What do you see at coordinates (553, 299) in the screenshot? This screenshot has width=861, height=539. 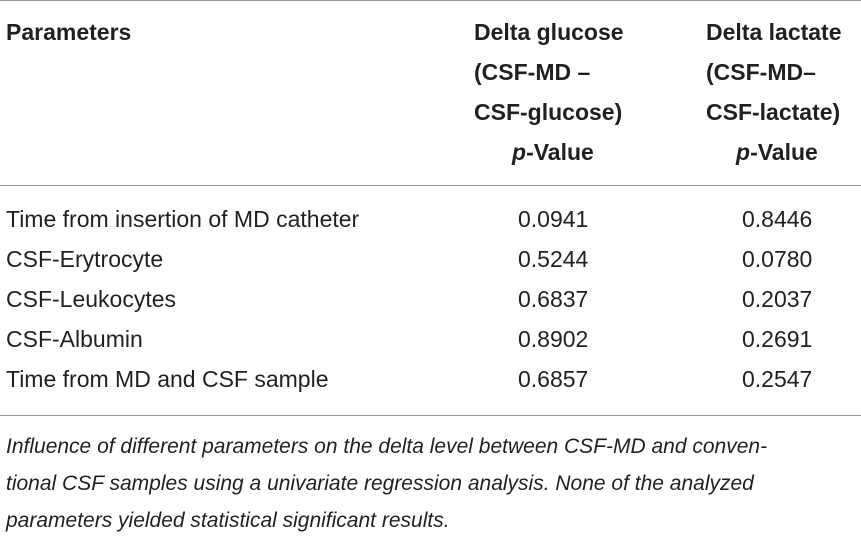 I see `row-glucose-p: 0.6837` at bounding box center [553, 299].